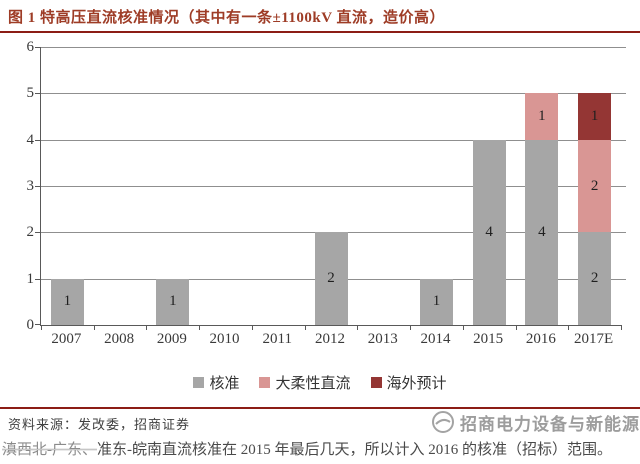  I want to click on figure-title: 图 1 特高压直流核准情况（其中有一条±1100kV 直流，造价高）, so click(227, 18).